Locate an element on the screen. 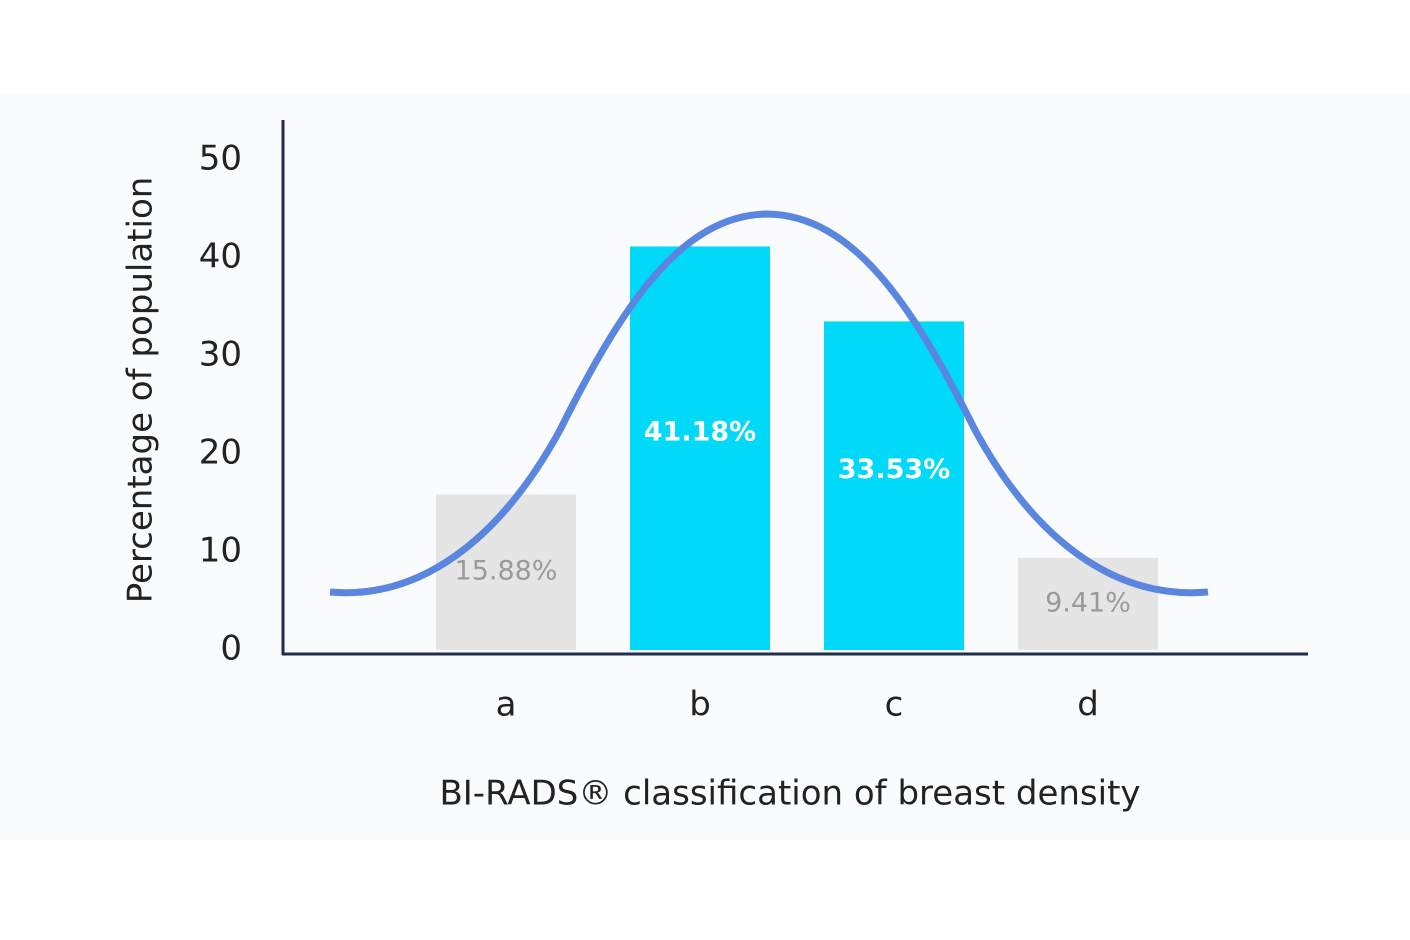  x-tick-label: c is located at coordinates (894, 705).